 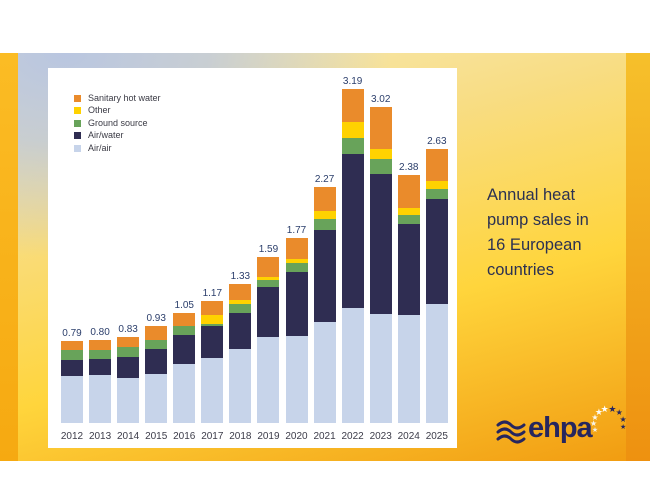 I want to click on bar-total-label: 2.63, so click(x=437, y=141).